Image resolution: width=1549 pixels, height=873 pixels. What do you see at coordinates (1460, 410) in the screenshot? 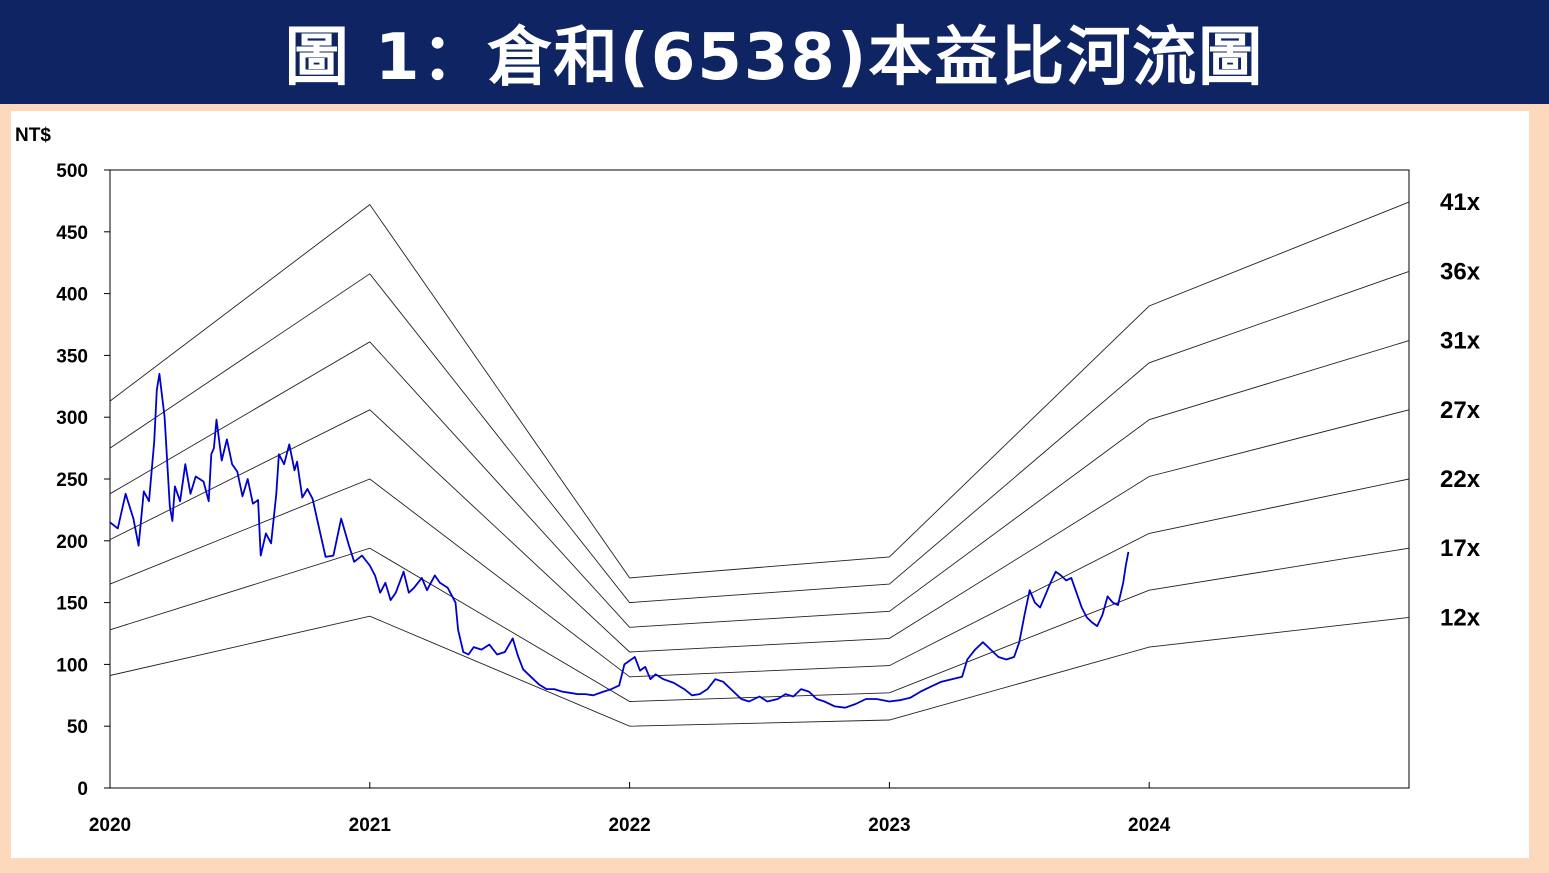
I see `pe-band-label: 27x` at bounding box center [1460, 410].